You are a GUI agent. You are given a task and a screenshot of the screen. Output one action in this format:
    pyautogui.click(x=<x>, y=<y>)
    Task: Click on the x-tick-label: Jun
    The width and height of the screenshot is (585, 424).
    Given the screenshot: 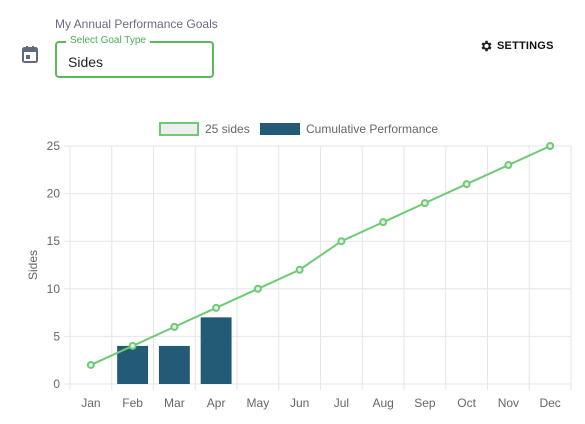 What is the action you would take?
    pyautogui.click(x=299, y=403)
    